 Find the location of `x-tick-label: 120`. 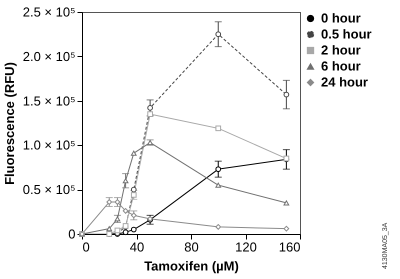

x-tick-label: 120 is located at coordinates (246, 247).